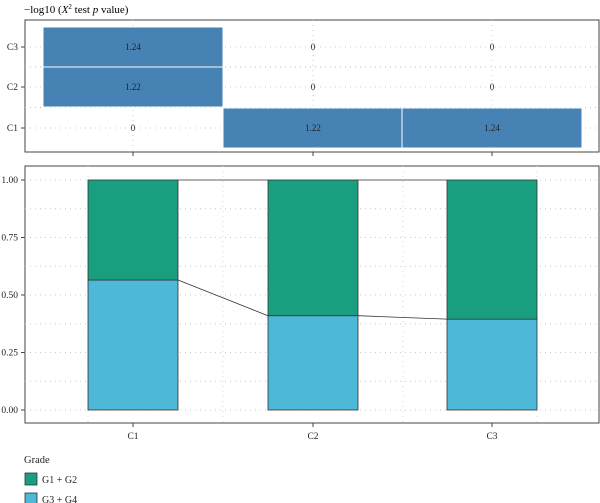 The image size is (600, 503). I want to click on x-axis-tick-label: C3, so click(491, 437).